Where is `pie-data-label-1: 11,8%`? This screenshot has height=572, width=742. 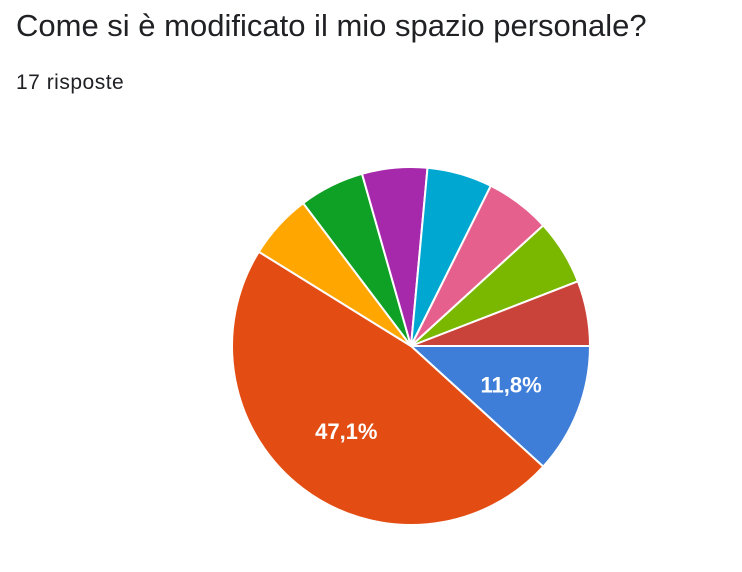 pie-data-label-1: 11,8% is located at coordinates (511, 384).